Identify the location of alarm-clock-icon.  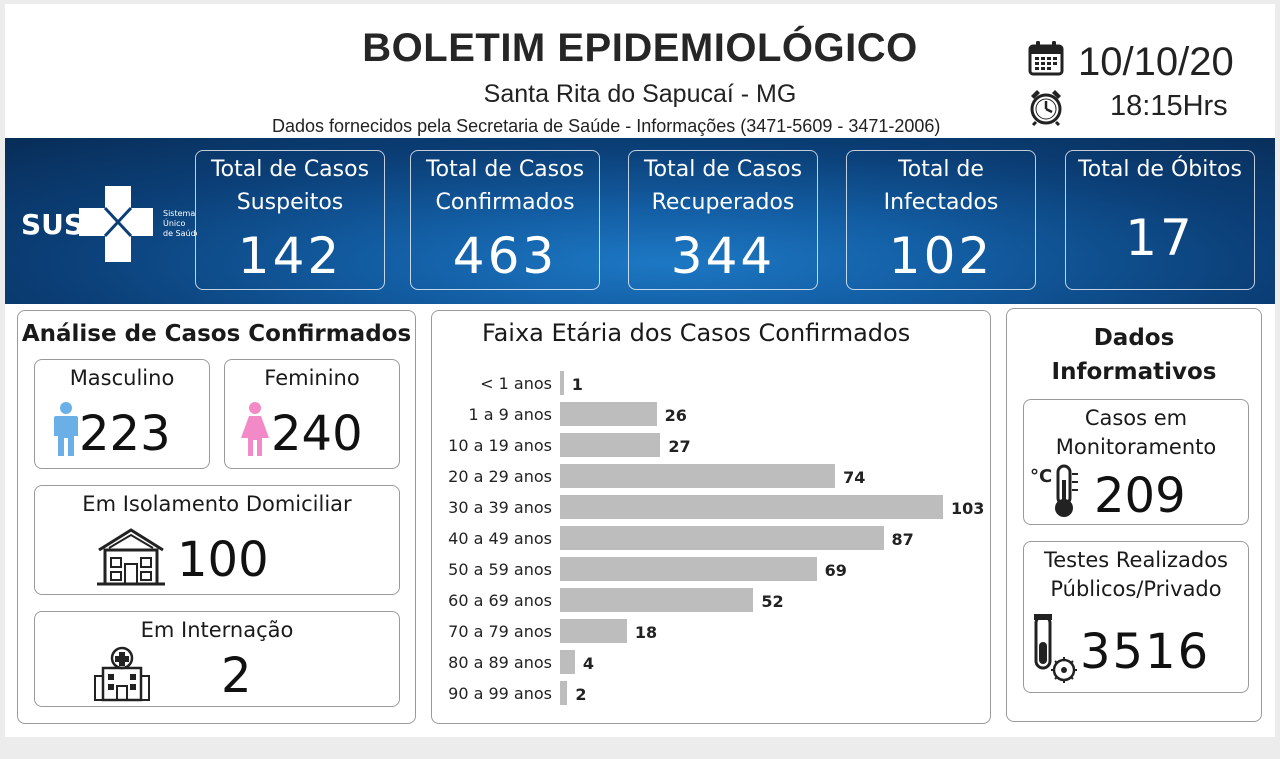
(1046, 108).